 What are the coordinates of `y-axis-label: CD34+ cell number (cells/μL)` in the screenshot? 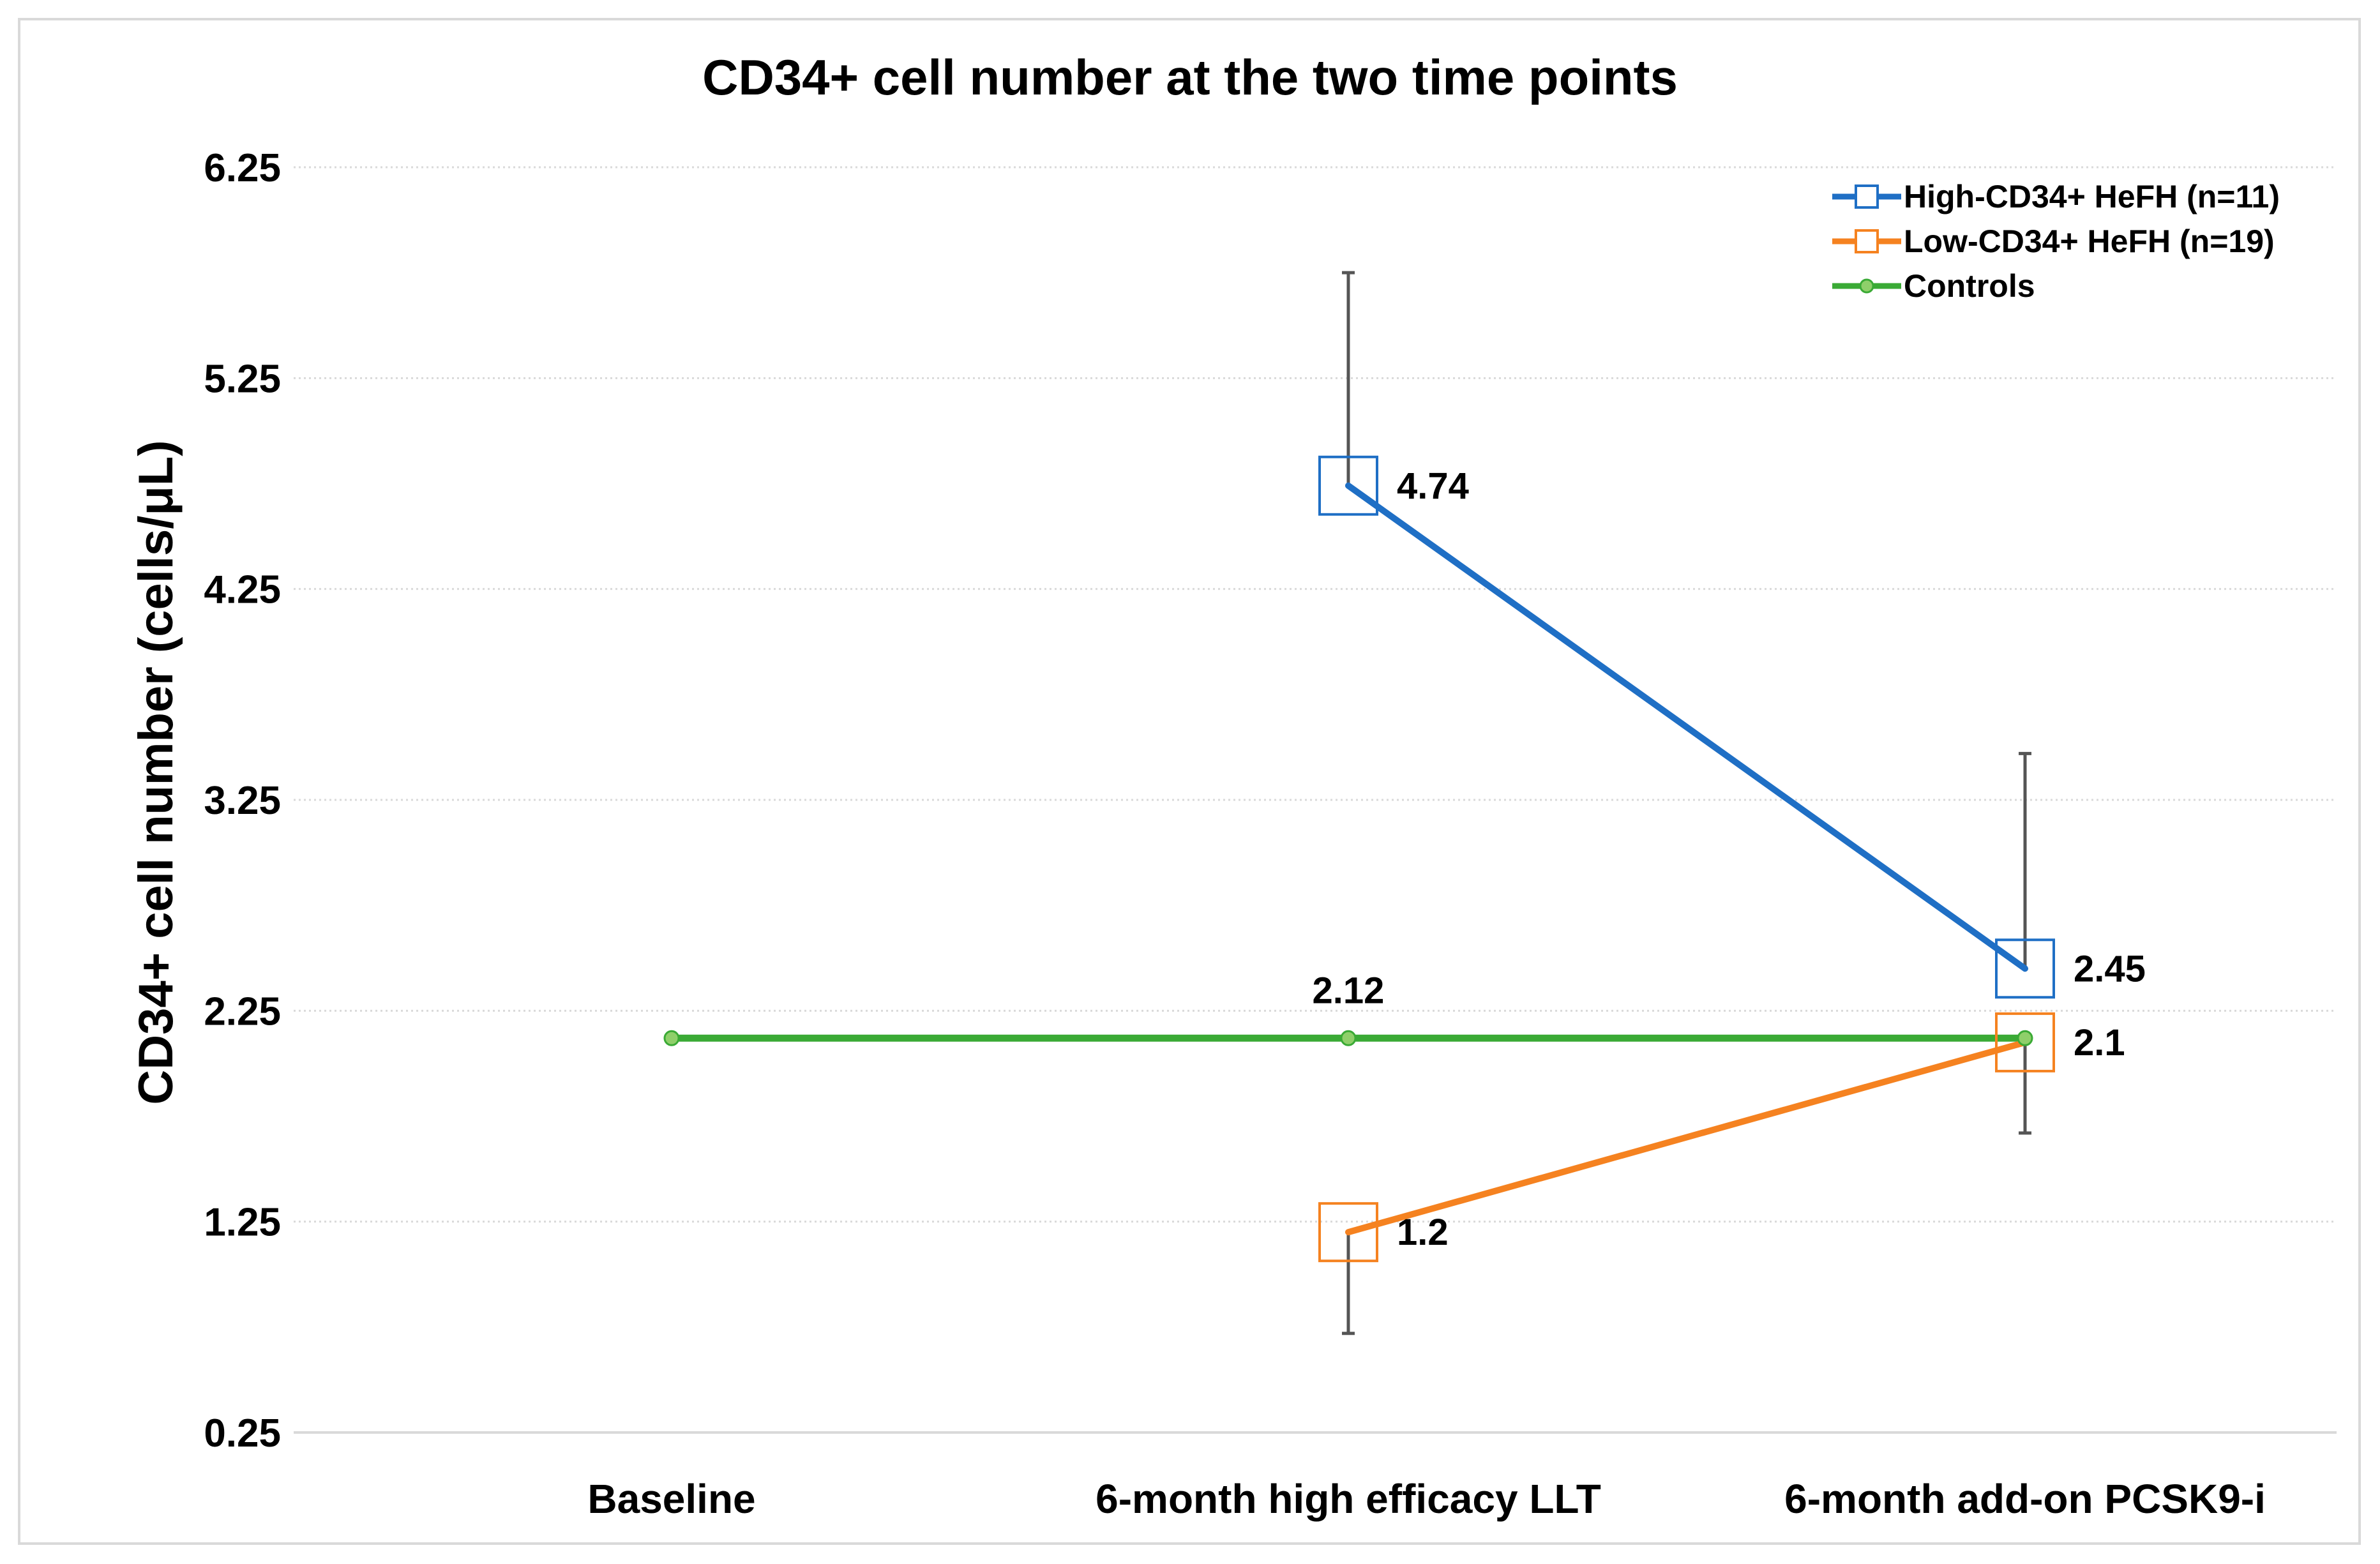 It's located at (156, 772).